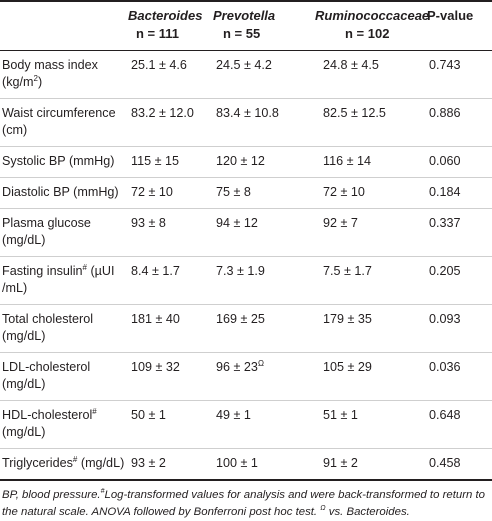 Image resolution: width=492 pixels, height=521 pixels. I want to click on cell-prevotella-value: 83.4 ± 10.8, so click(247, 113).